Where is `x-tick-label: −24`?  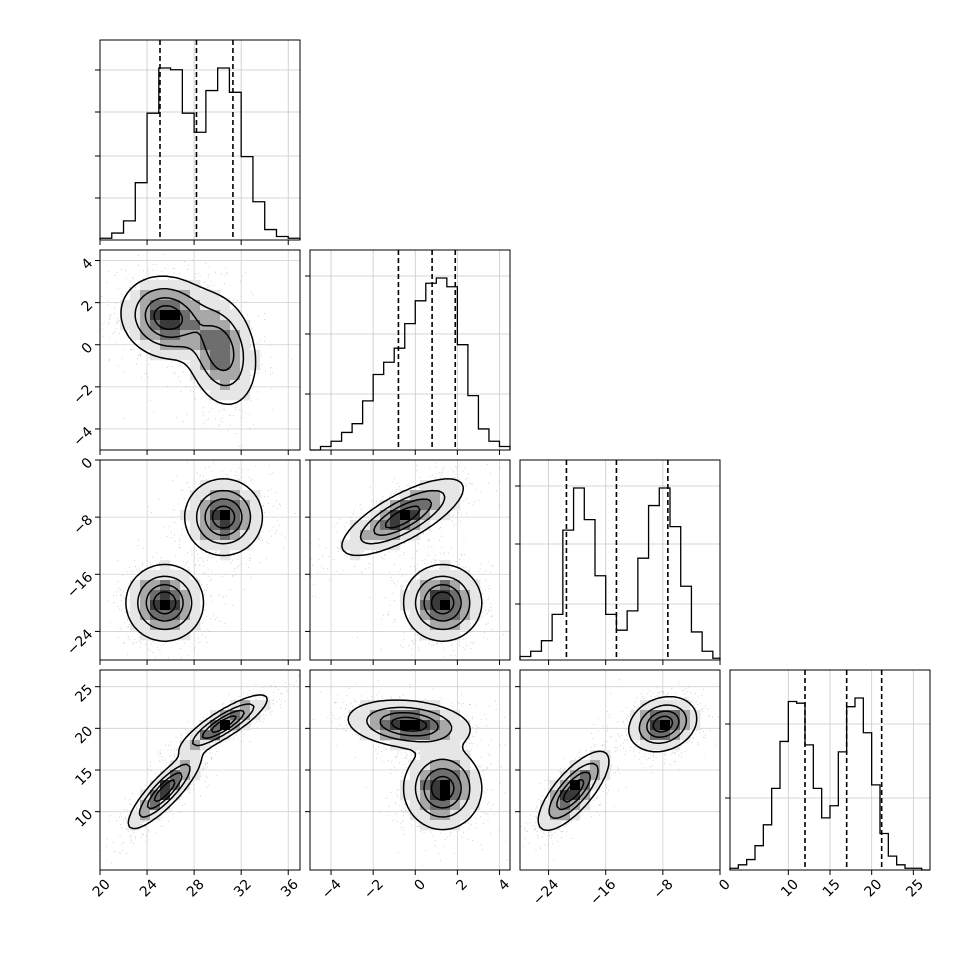 x-tick-label: −24 is located at coordinates (546, 892).